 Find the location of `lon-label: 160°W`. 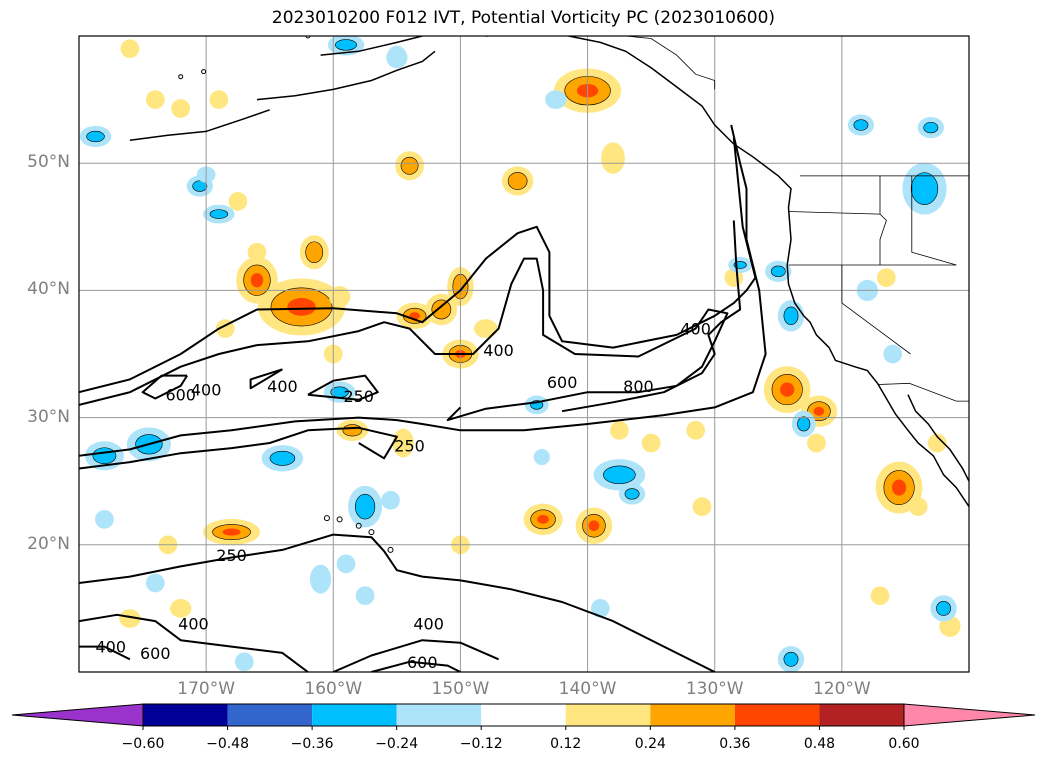

lon-label: 160°W is located at coordinates (333, 689).